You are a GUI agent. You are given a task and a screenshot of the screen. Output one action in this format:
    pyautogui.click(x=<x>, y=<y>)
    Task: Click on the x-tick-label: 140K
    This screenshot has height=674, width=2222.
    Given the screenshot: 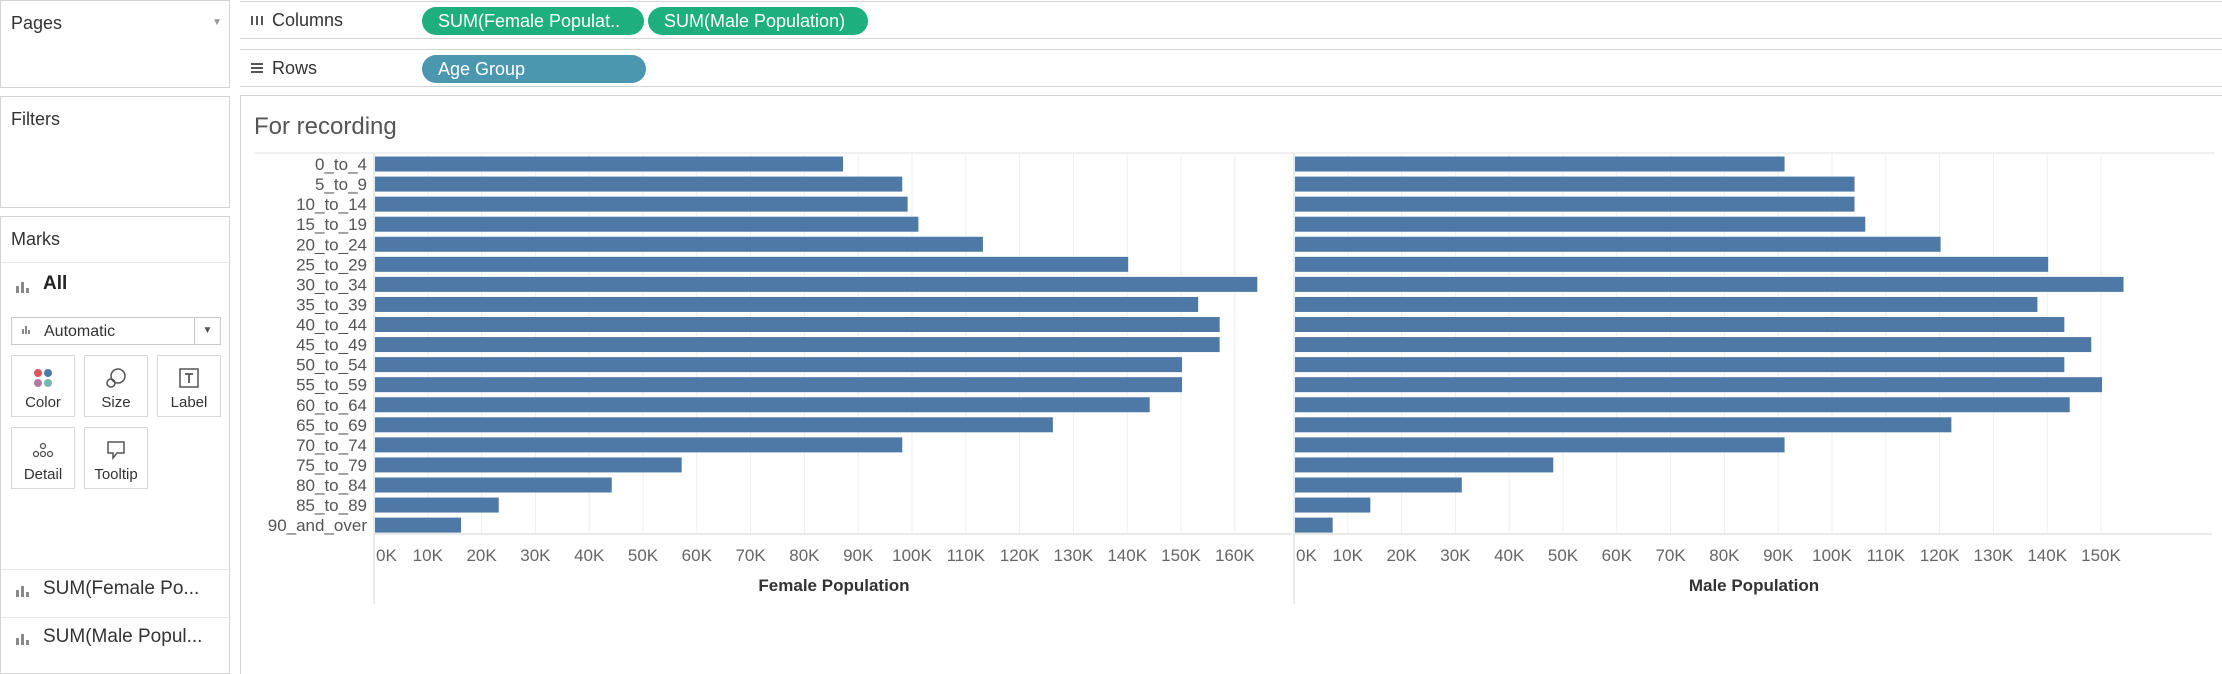 What is the action you would take?
    pyautogui.click(x=2047, y=555)
    